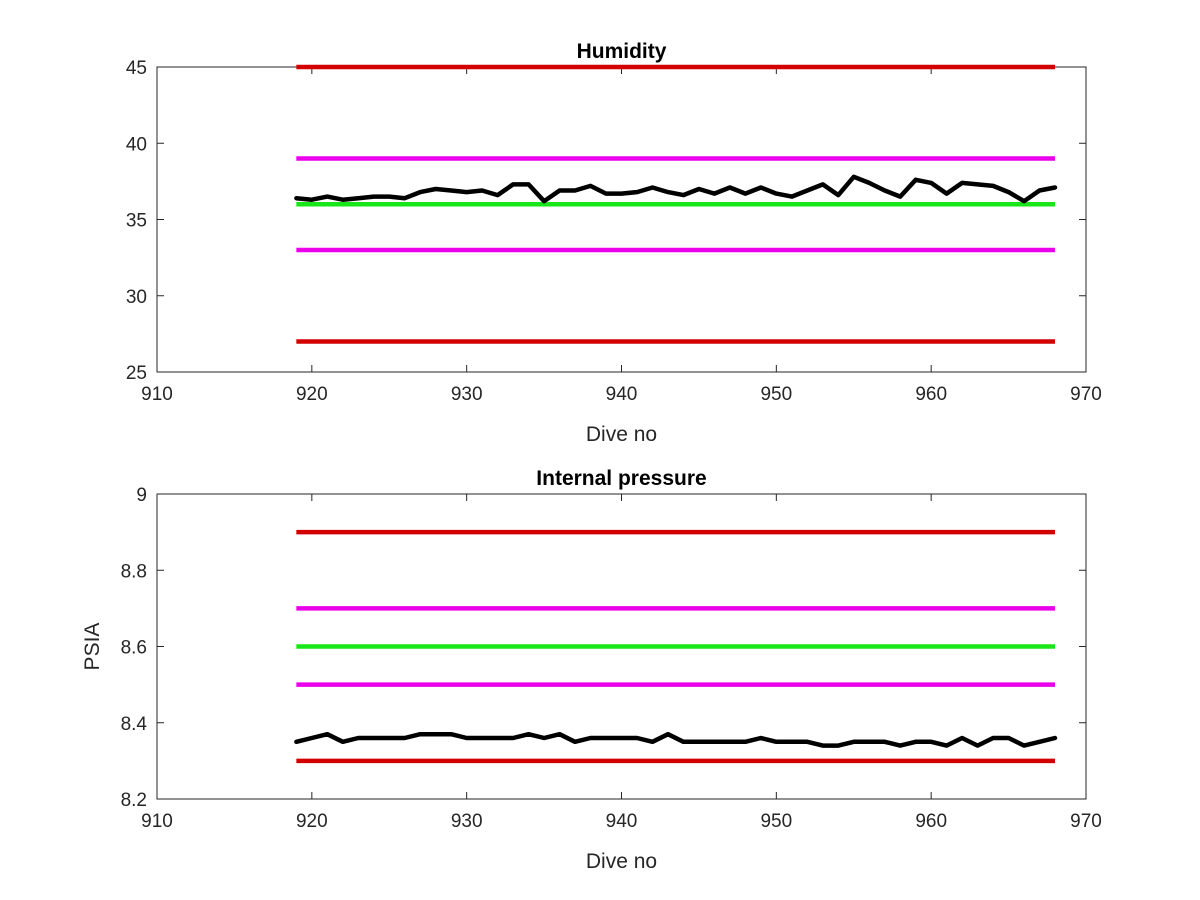 Image resolution: width=1200 pixels, height=900 pixels. I want to click on y-tick-label: 8.2, so click(134, 800).